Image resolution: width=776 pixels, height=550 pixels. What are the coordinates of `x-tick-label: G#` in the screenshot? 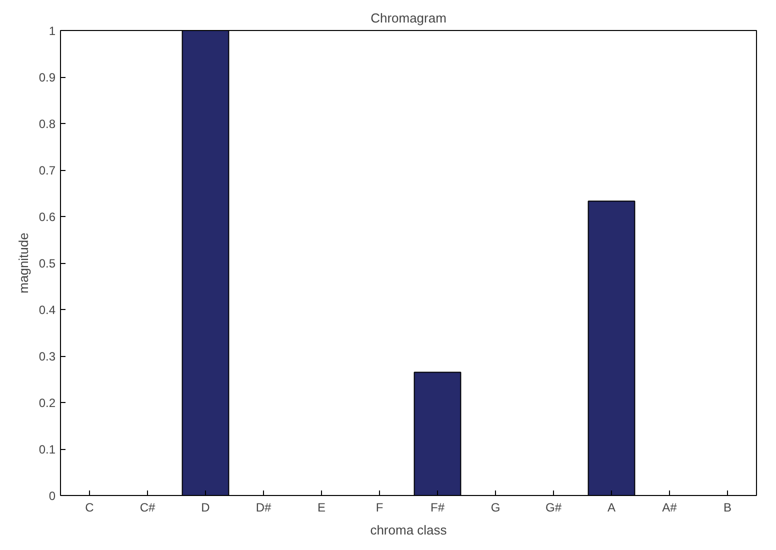 It's located at (553, 507).